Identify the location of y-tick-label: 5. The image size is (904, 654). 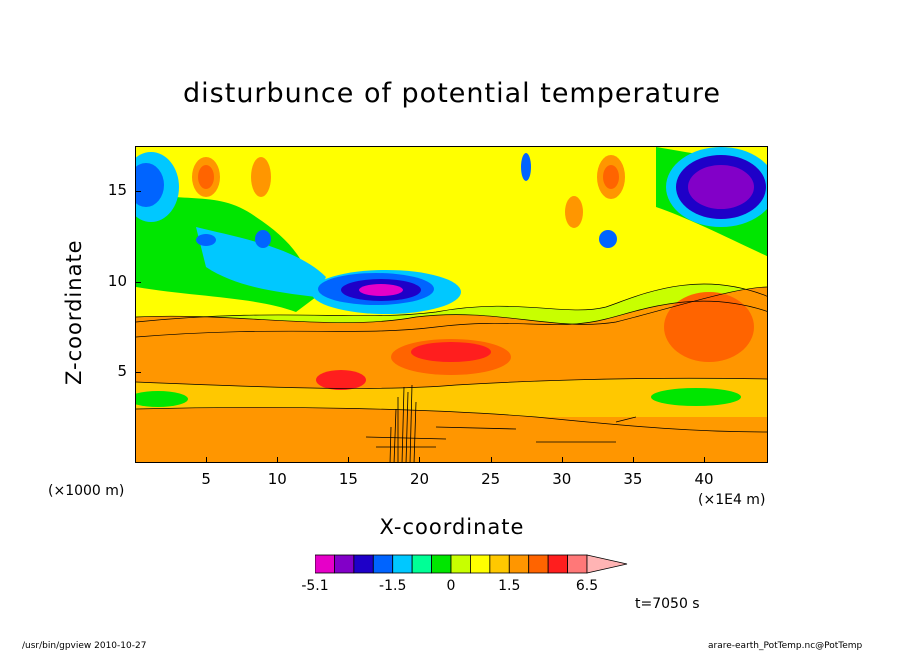
(122, 371).